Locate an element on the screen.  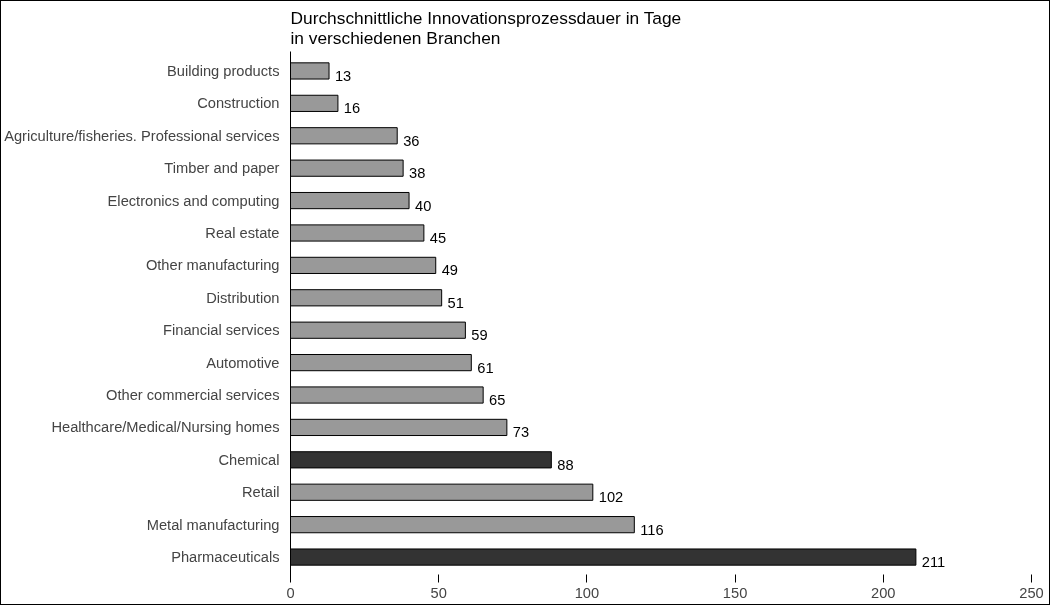
y-tick-label: Other manufacturing is located at coordinates (212, 265).